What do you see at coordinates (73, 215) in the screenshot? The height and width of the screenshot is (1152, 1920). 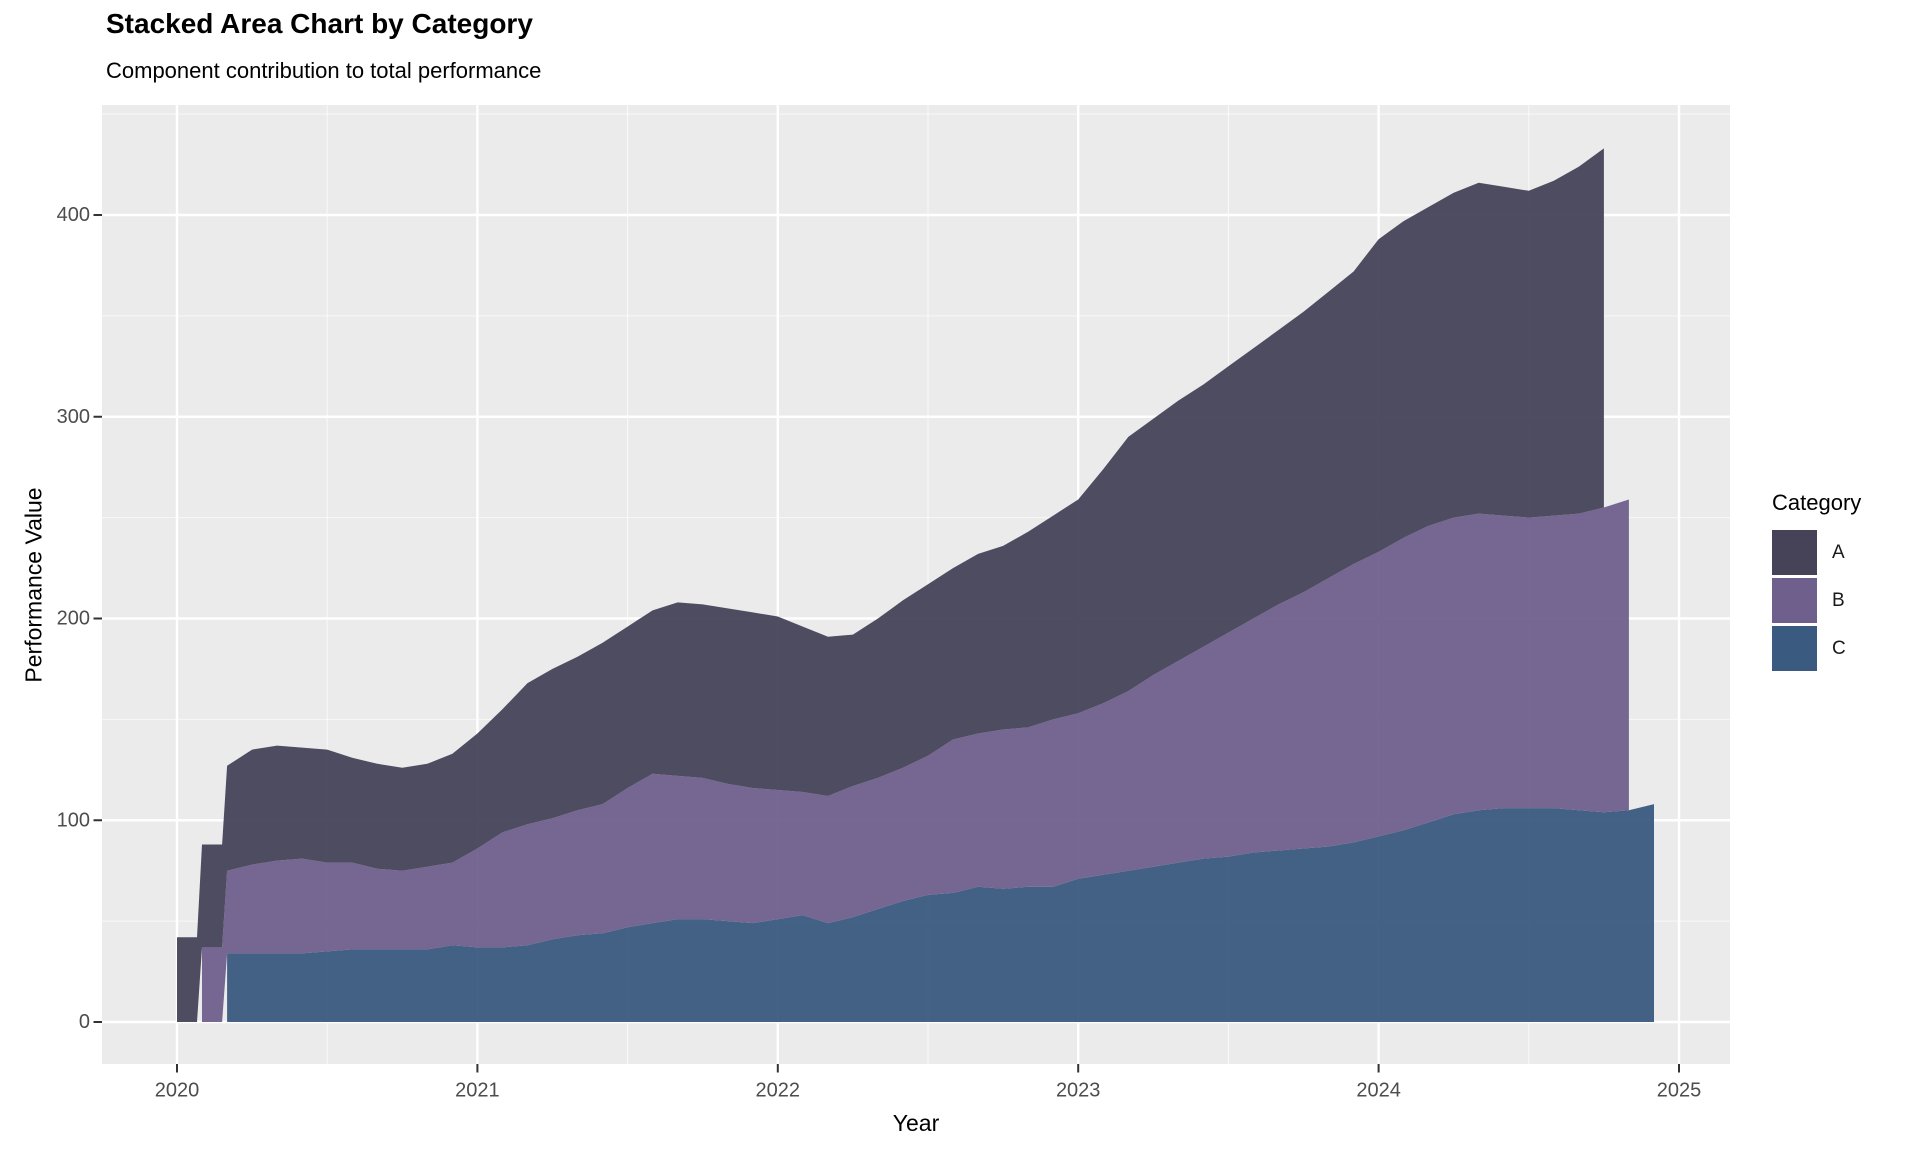 I see `y-tick-label: 400` at bounding box center [73, 215].